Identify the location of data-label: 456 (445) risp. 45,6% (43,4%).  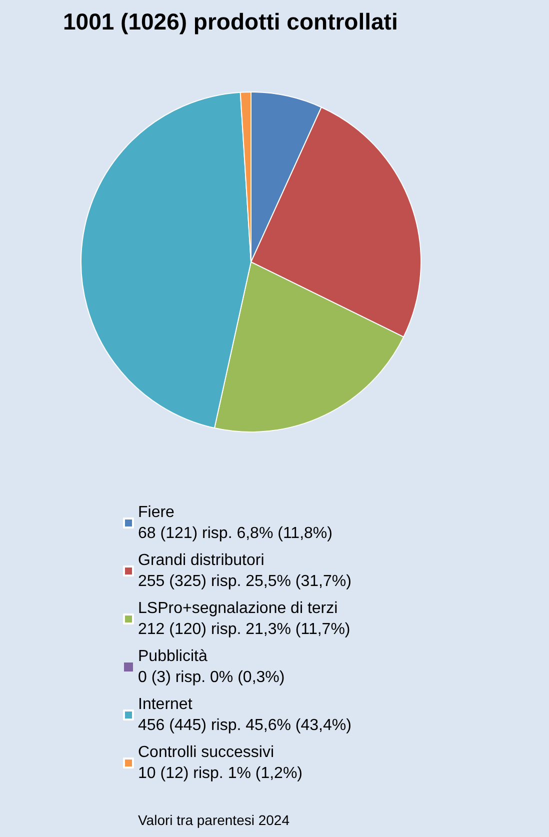
(245, 725).